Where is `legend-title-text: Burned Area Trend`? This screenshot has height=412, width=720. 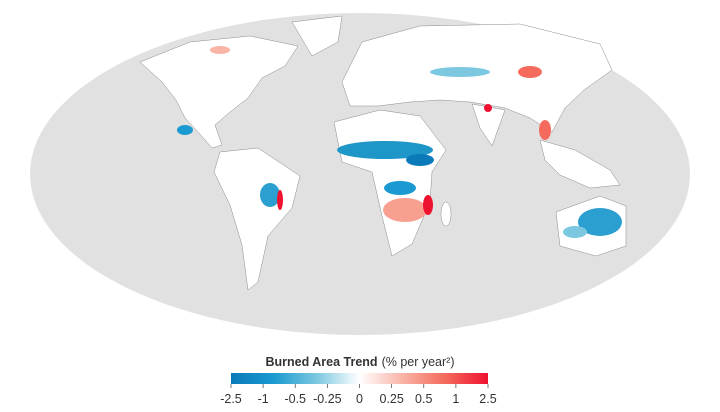 legend-title-text: Burned Area Trend is located at coordinates (322, 362).